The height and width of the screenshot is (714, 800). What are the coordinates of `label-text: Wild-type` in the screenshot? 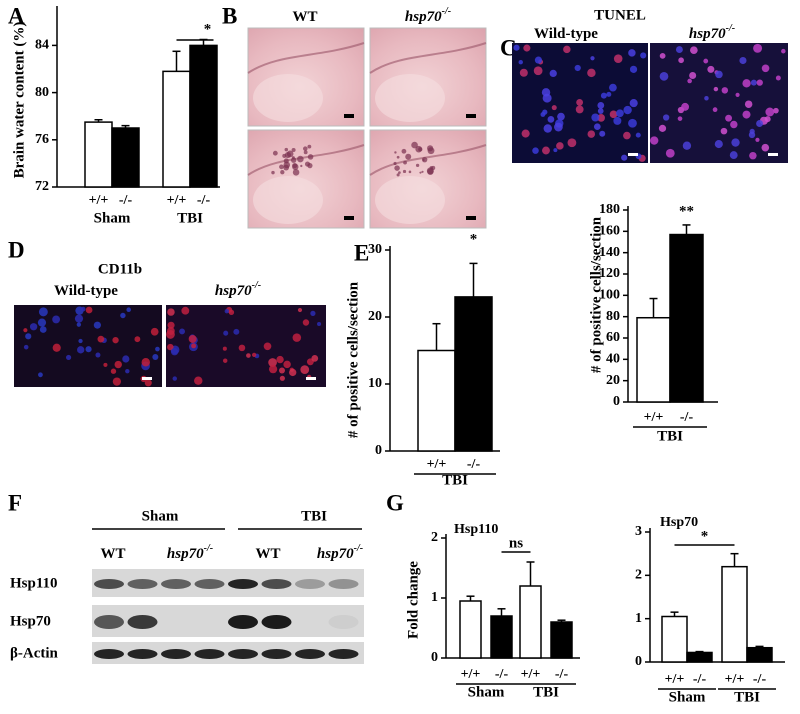 It's located at (566, 34).